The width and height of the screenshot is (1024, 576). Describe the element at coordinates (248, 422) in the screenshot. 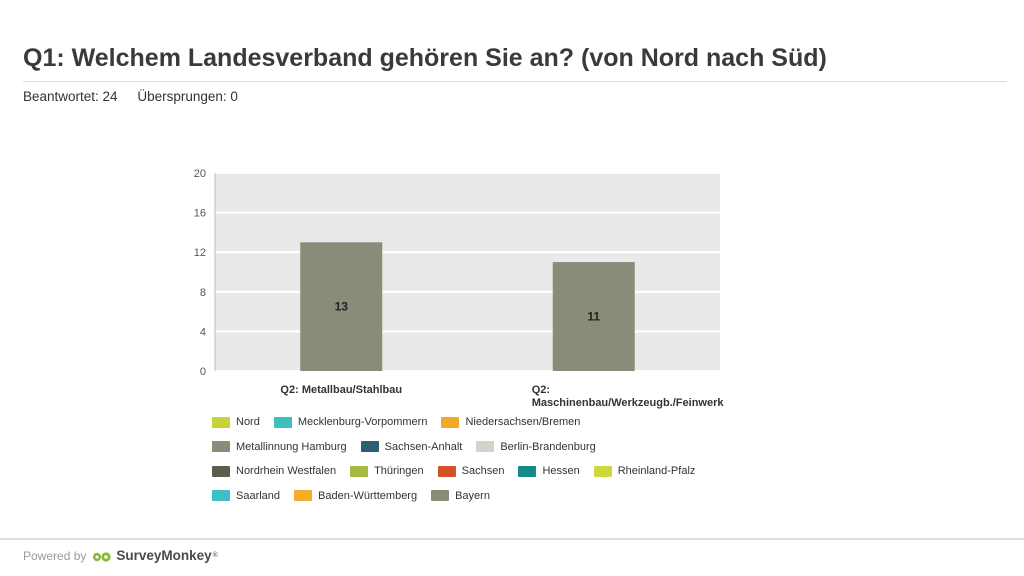

I see `legend-label: Nord` at that location.